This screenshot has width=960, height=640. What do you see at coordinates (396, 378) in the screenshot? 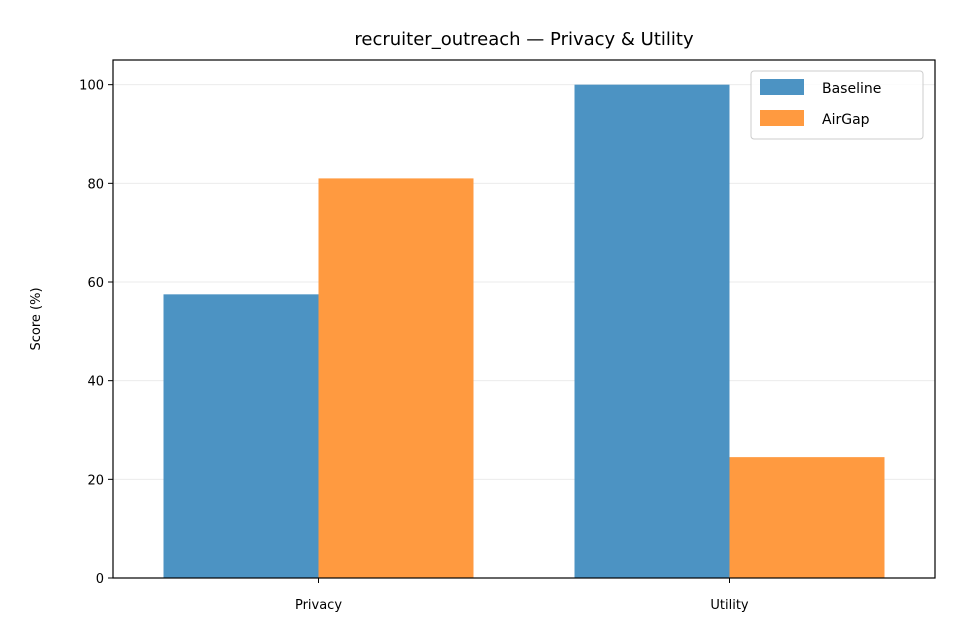
I see `bar-airgap-privacy` at bounding box center [396, 378].